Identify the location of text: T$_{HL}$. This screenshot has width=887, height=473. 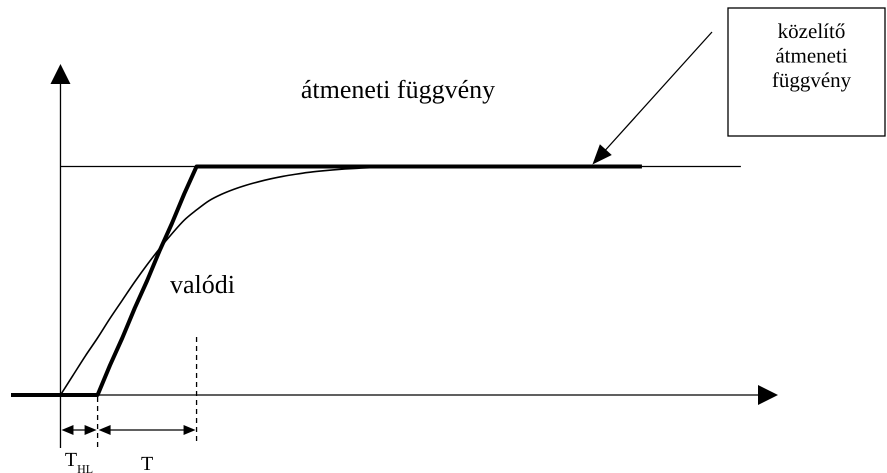
(79, 461).